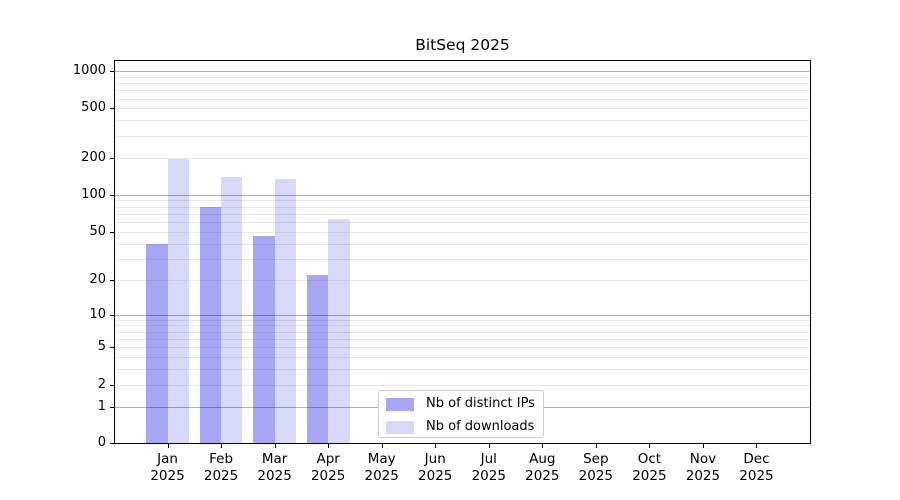 This screenshot has height=500, width=900. Describe the element at coordinates (756, 459) in the screenshot. I see `x-tick-month: Dec` at that location.